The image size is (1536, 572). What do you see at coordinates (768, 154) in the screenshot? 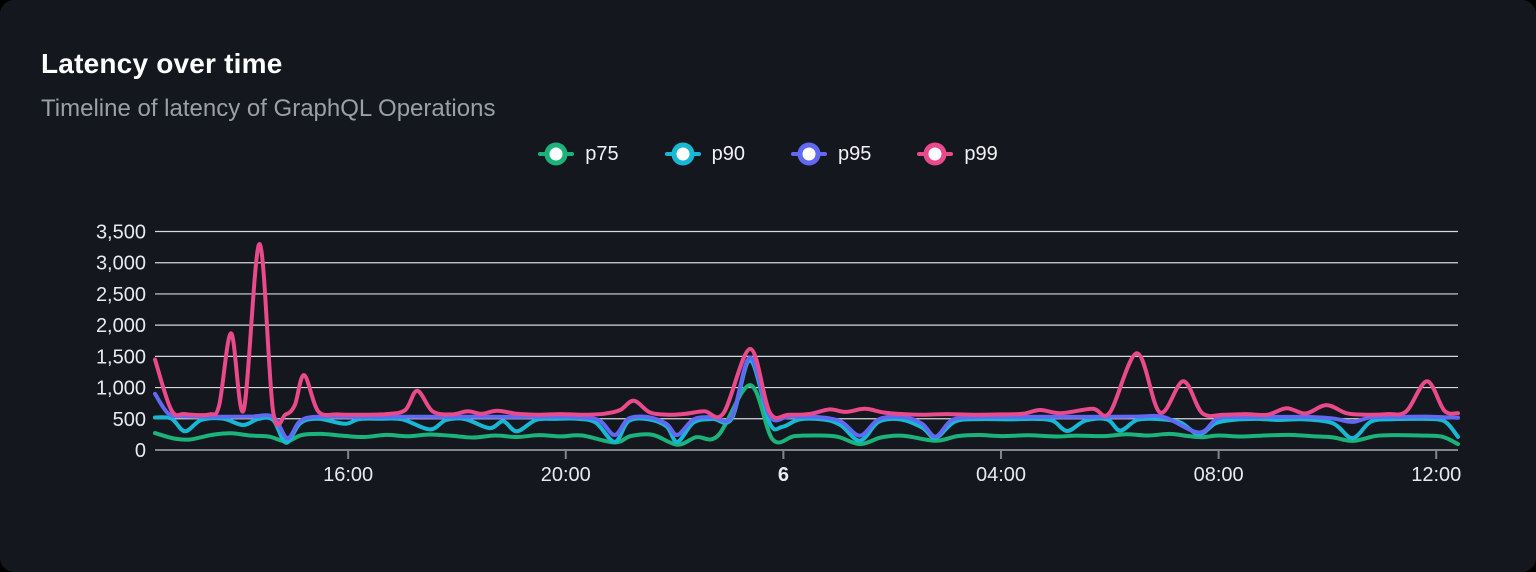
I see `chart-legend: p75 p90 p95 p99` at bounding box center [768, 154].